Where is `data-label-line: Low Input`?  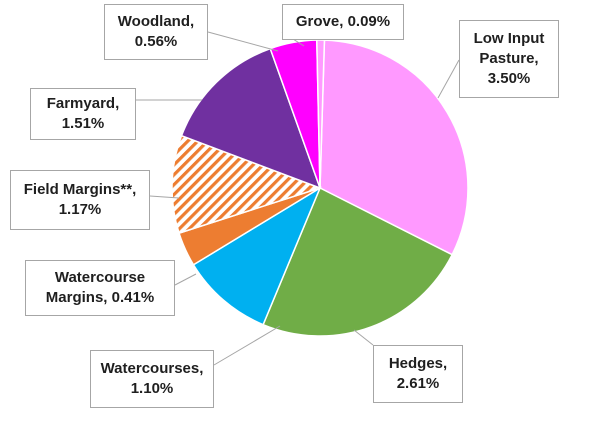 data-label-line: Low Input is located at coordinates (509, 38).